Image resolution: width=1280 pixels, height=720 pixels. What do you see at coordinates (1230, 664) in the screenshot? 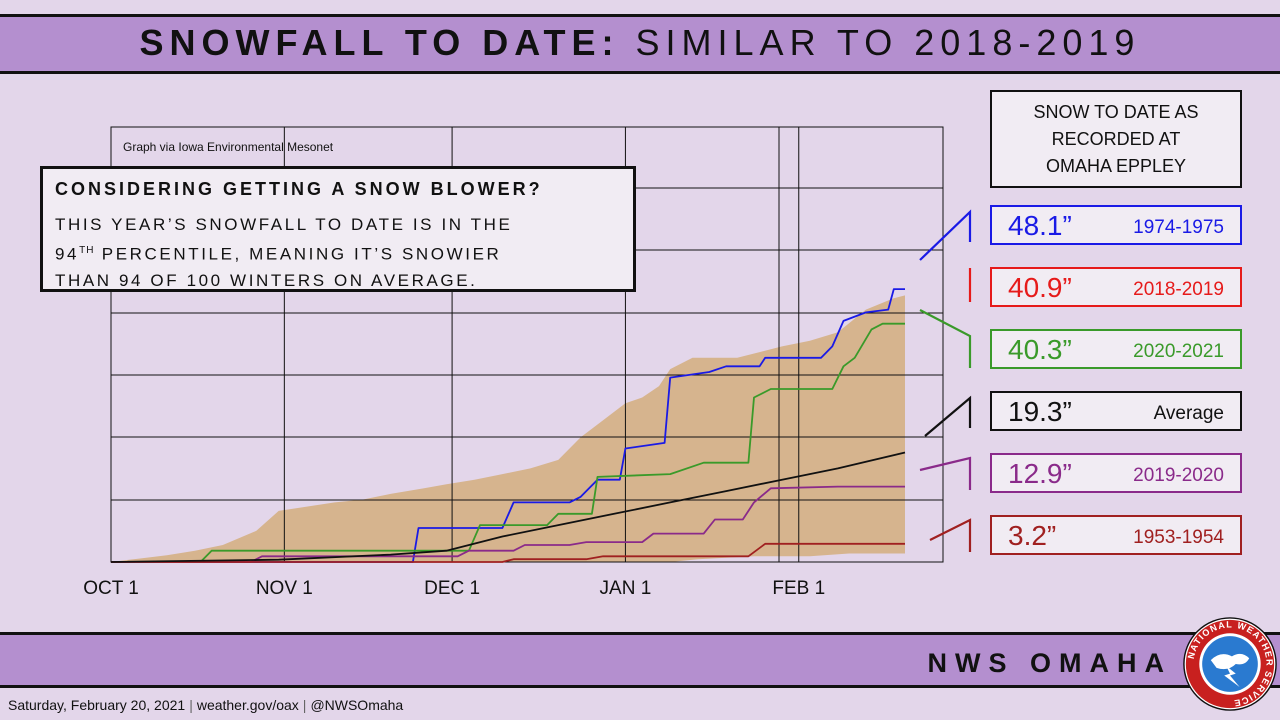
I see `nws-logo: NATIONAL WEATHER SERVICE` at bounding box center [1230, 664].